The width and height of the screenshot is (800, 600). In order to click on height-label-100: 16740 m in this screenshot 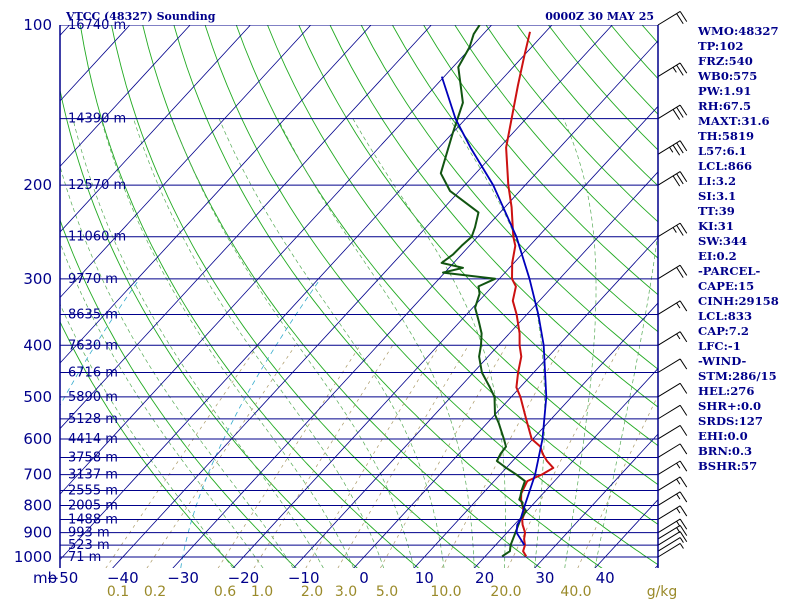, I will do `click(97, 25)`.